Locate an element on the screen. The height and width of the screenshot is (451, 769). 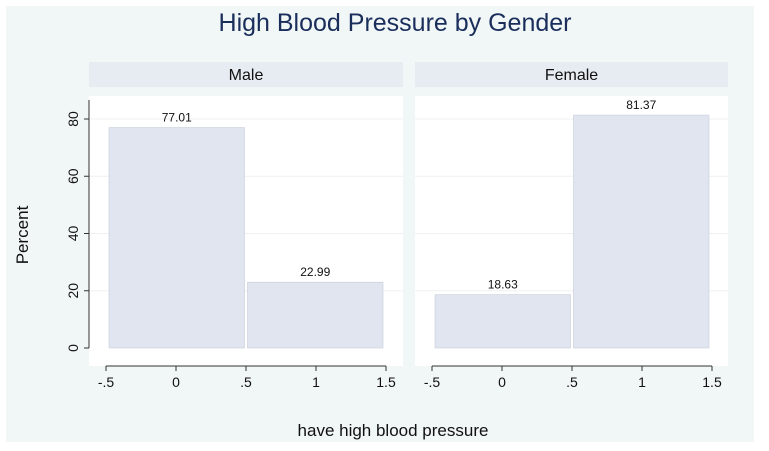
bar-value-label: 77.01 is located at coordinates (177, 118).